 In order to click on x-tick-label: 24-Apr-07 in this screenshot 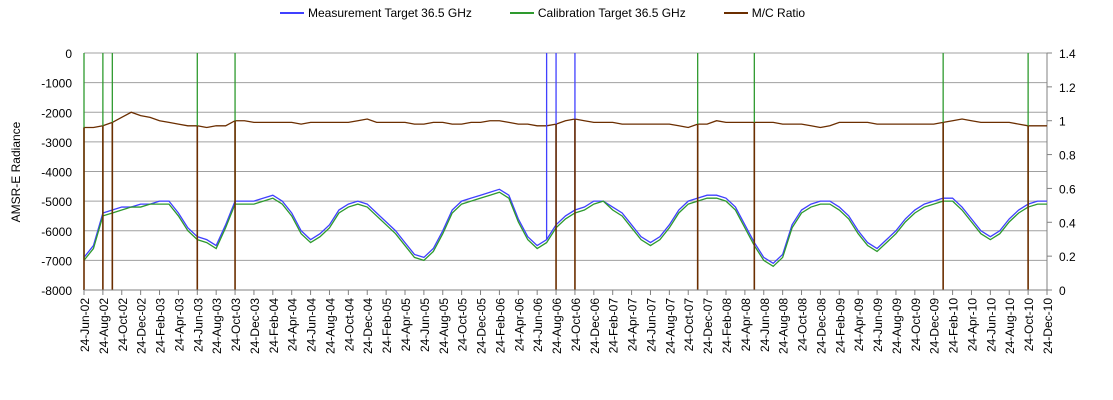, I will do `click(633, 325)`.